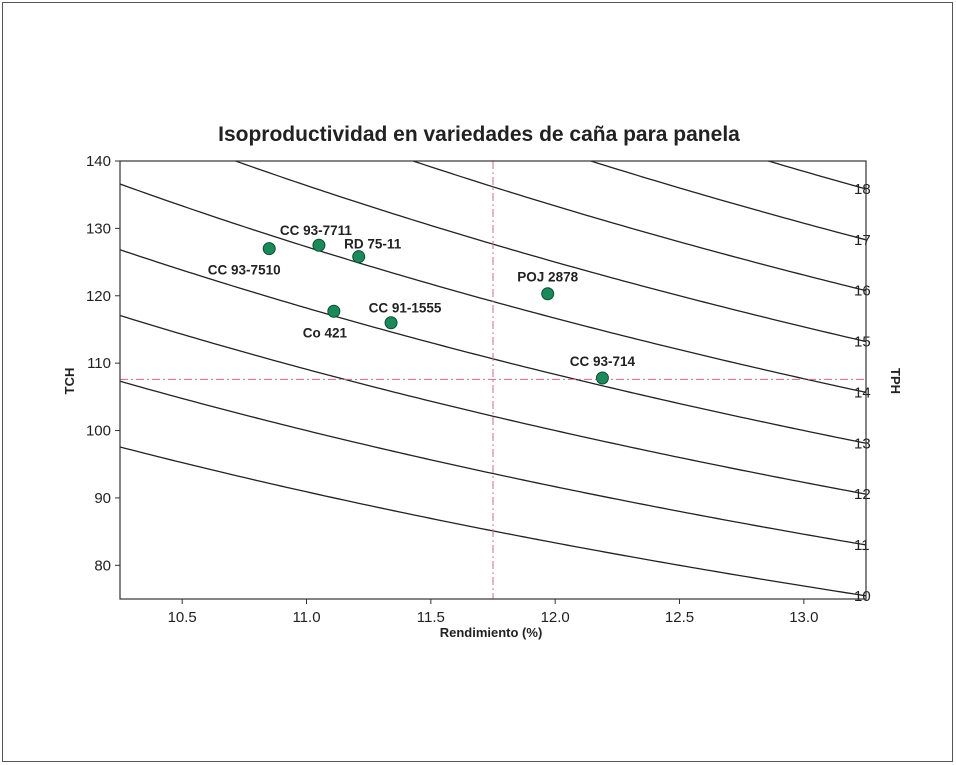 The image size is (956, 765). Describe the element at coordinates (431, 617) in the screenshot. I see `x-tick-label: 11.5` at that location.